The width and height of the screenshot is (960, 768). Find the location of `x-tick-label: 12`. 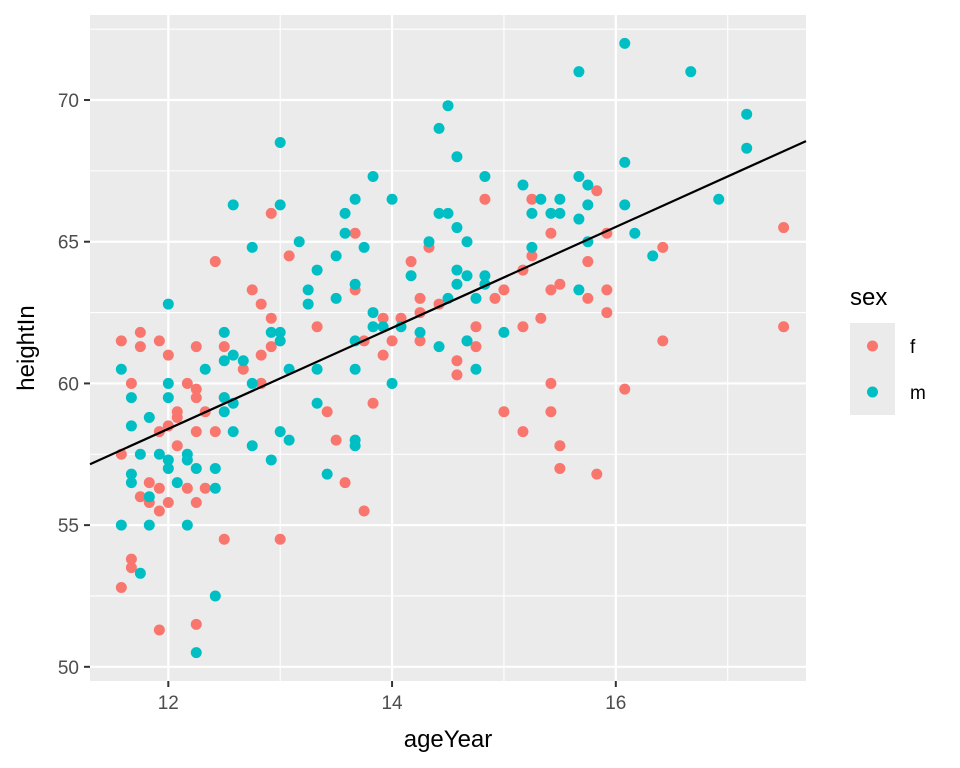

x-tick-label: 12 is located at coordinates (168, 703).